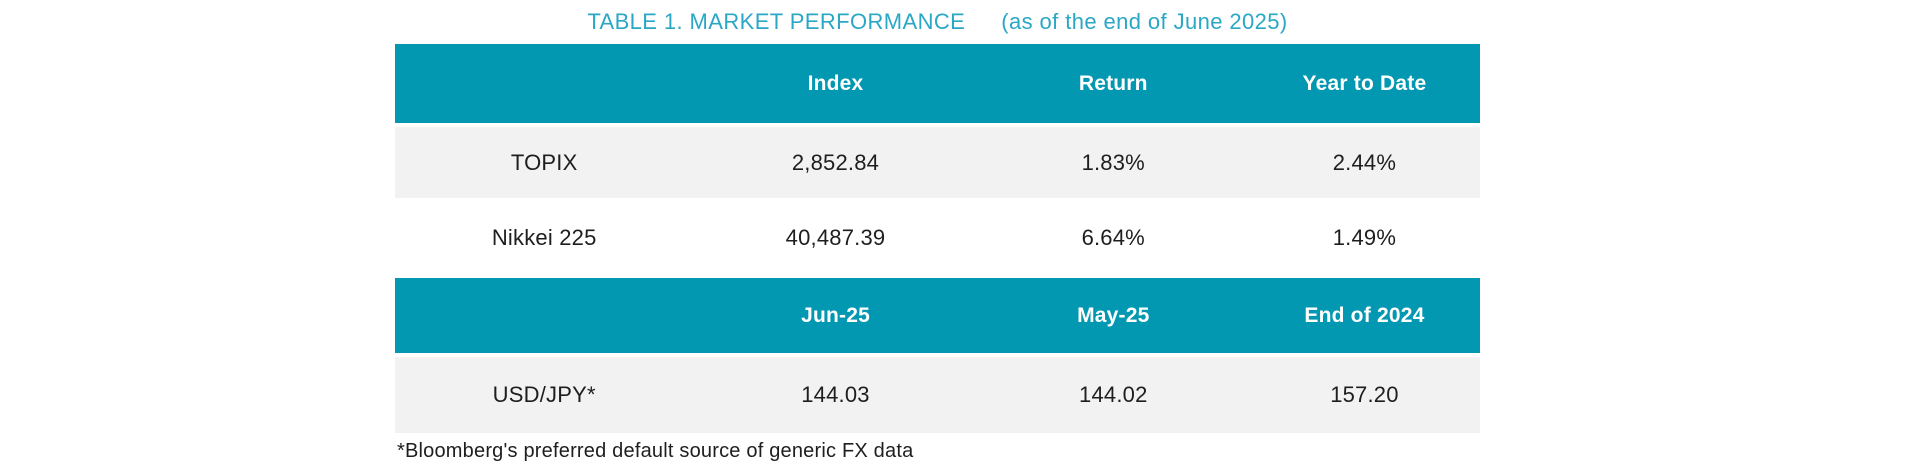 This screenshot has width=1920, height=475. I want to click on nikkei-ytd-value: 1.49%, so click(1364, 237).